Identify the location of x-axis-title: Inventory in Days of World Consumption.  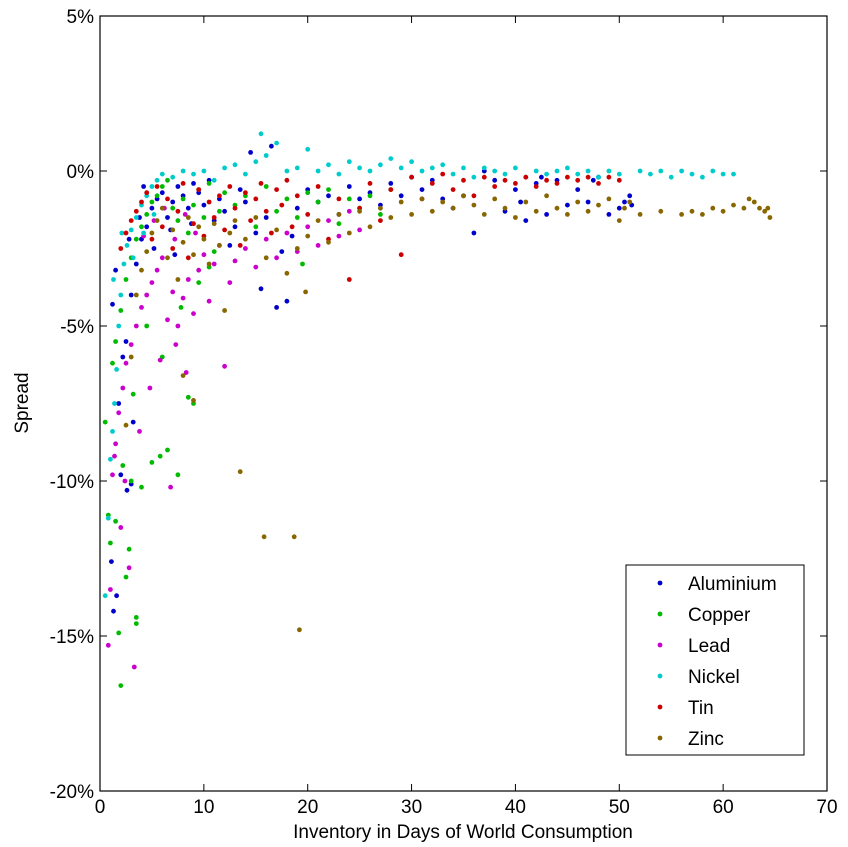
(463, 832).